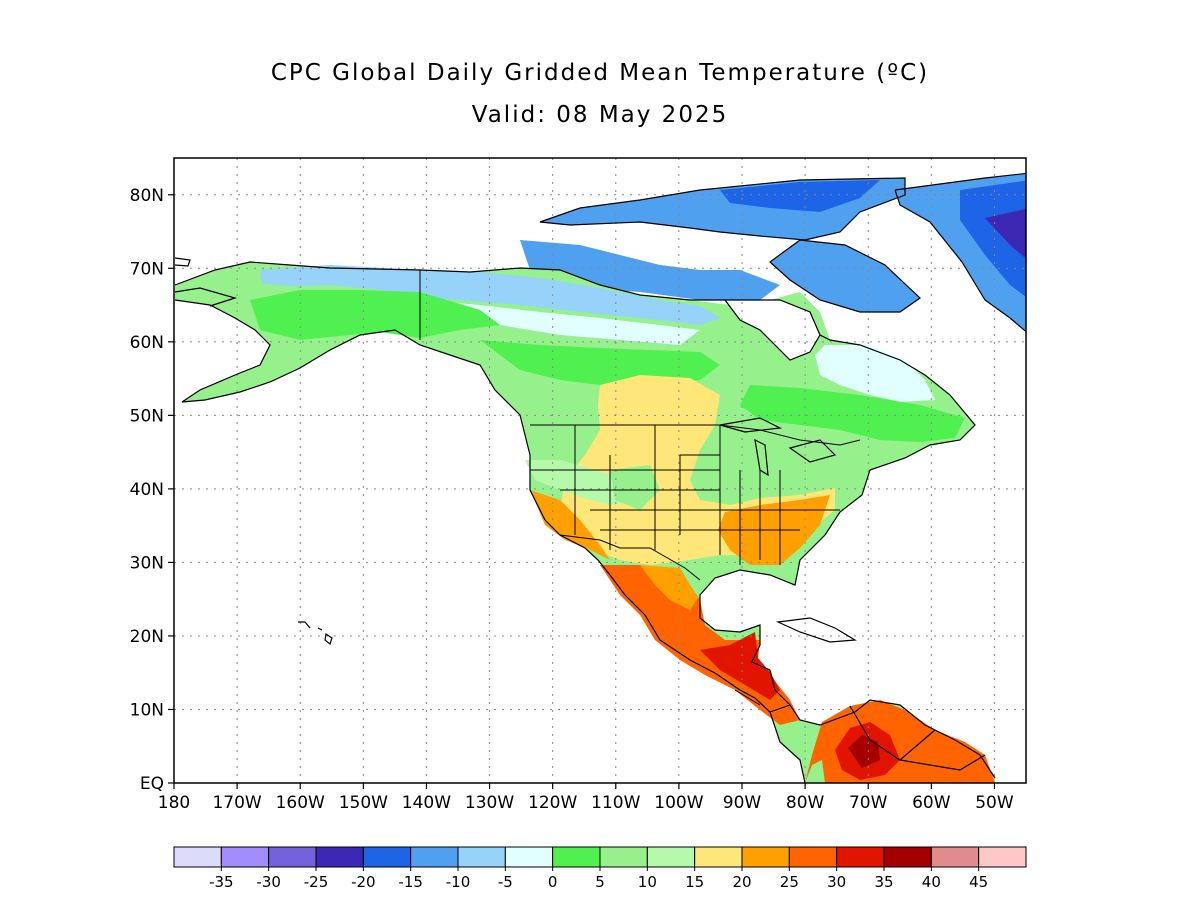  I want to click on central-america-borders, so click(762, 701).